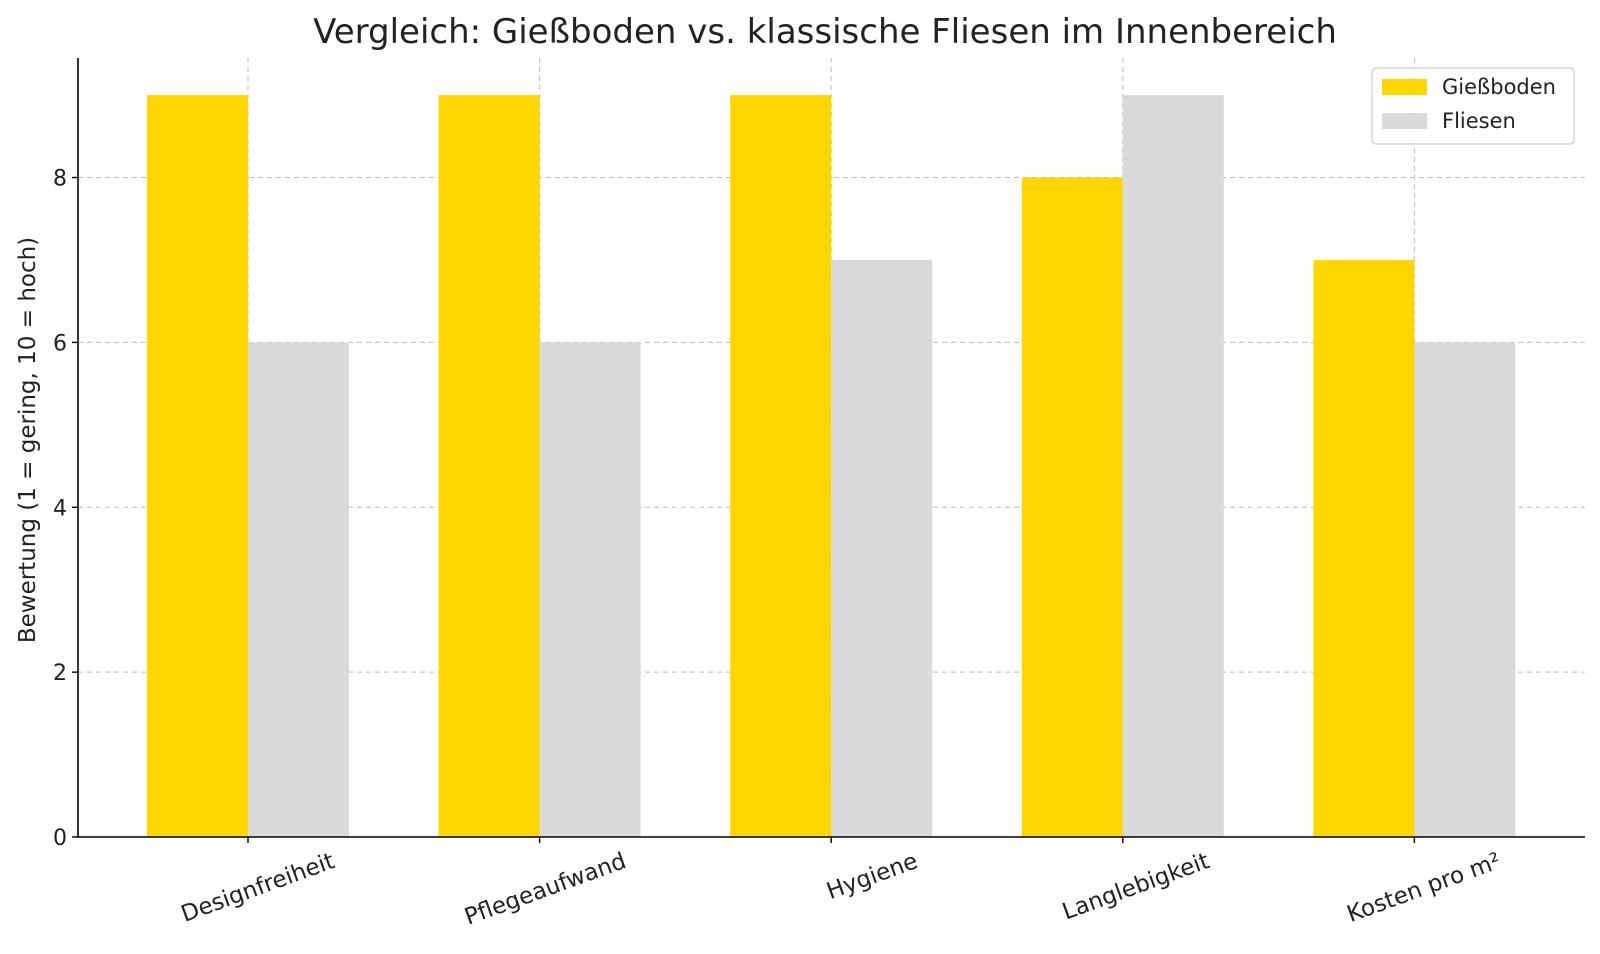  What do you see at coordinates (60, 673) in the screenshot?
I see `y-tick-label: 2` at bounding box center [60, 673].